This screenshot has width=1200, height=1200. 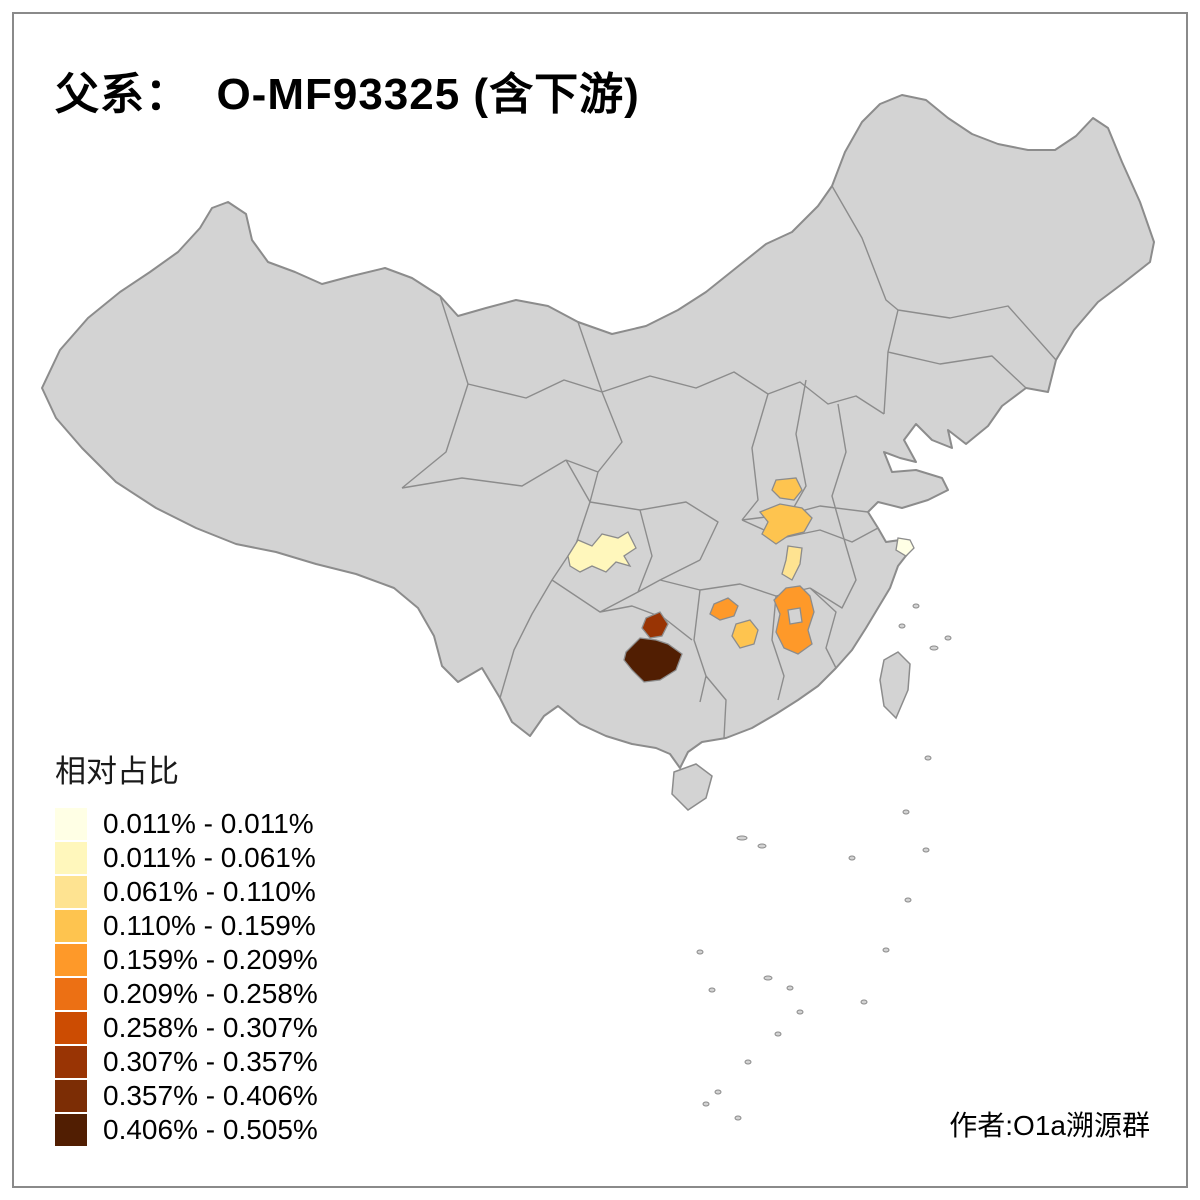 I want to click on region-jiangxi-north, so click(x=794, y=620).